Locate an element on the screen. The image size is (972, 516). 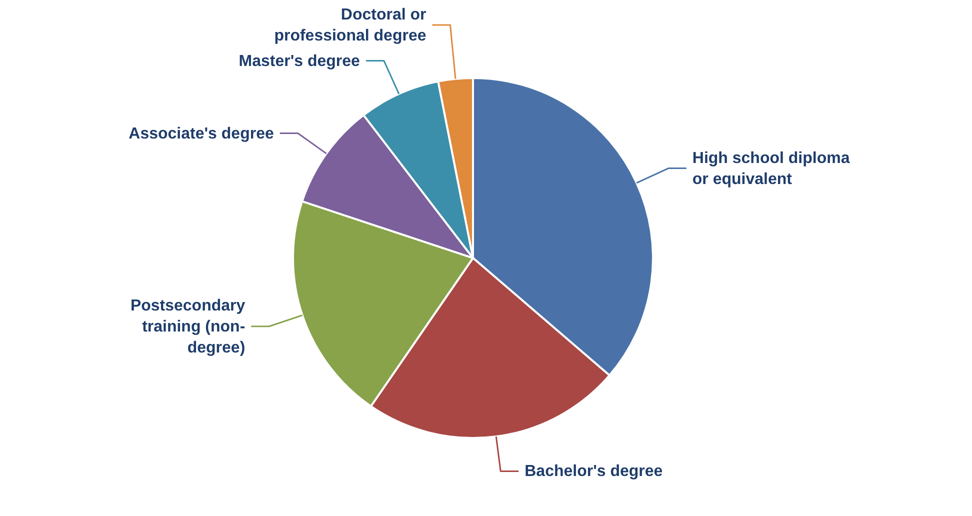
slice-label: Postsecondary training (non-degree) is located at coordinates (188, 326).